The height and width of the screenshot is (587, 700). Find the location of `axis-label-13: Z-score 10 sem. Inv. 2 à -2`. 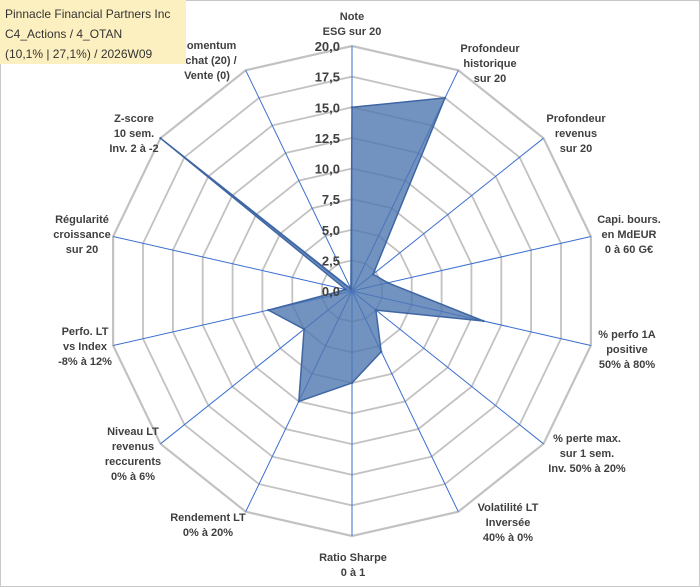

axis-label-13: Z-score 10 sem. Inv. 2 à -2 is located at coordinates (133, 134).